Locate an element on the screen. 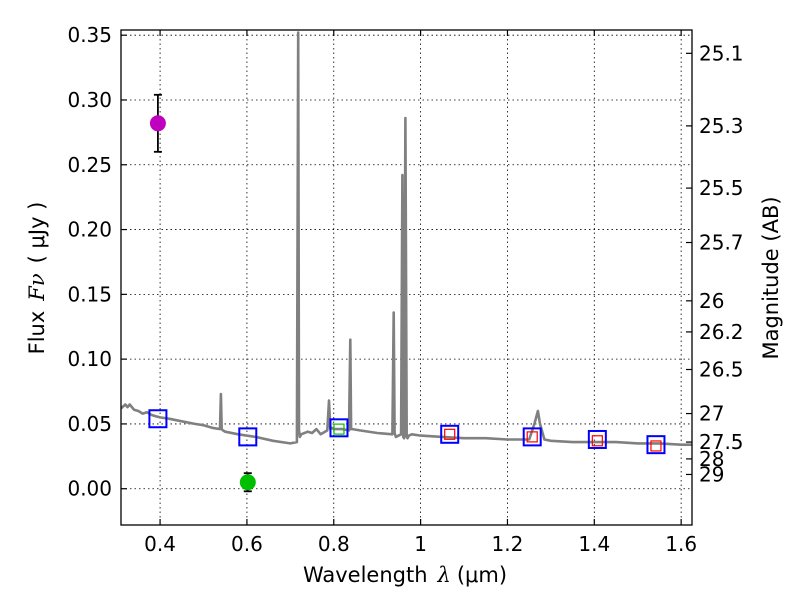 Image resolution: width=800 pixels, height=600 pixels. y-tick-label-6: 0.30 is located at coordinates (89, 100).